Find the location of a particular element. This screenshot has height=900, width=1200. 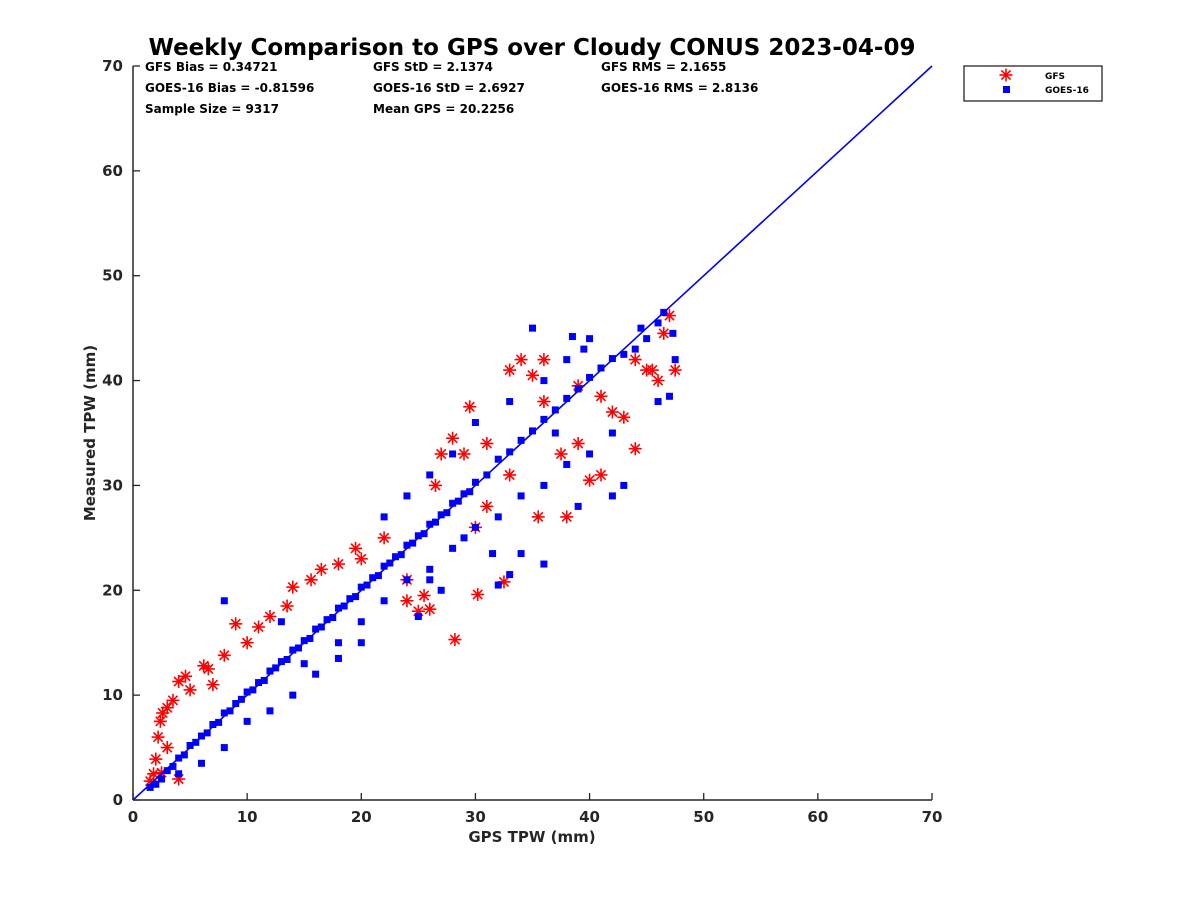

stat-sample-size: Sample Size = 9317 is located at coordinates (212, 109).